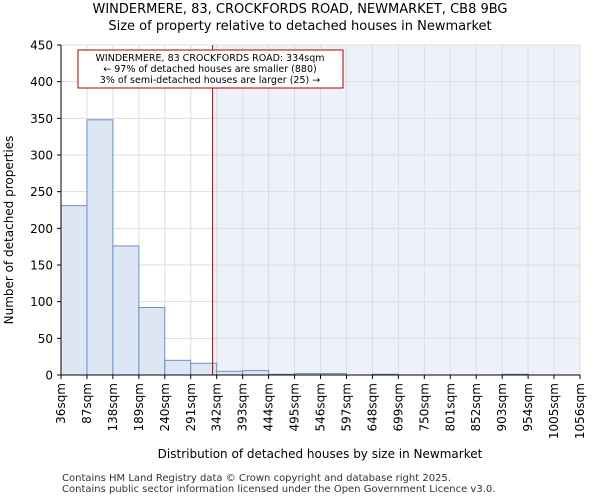  What do you see at coordinates (100, 247) in the screenshot?
I see `bar-87sqm` at bounding box center [100, 247].